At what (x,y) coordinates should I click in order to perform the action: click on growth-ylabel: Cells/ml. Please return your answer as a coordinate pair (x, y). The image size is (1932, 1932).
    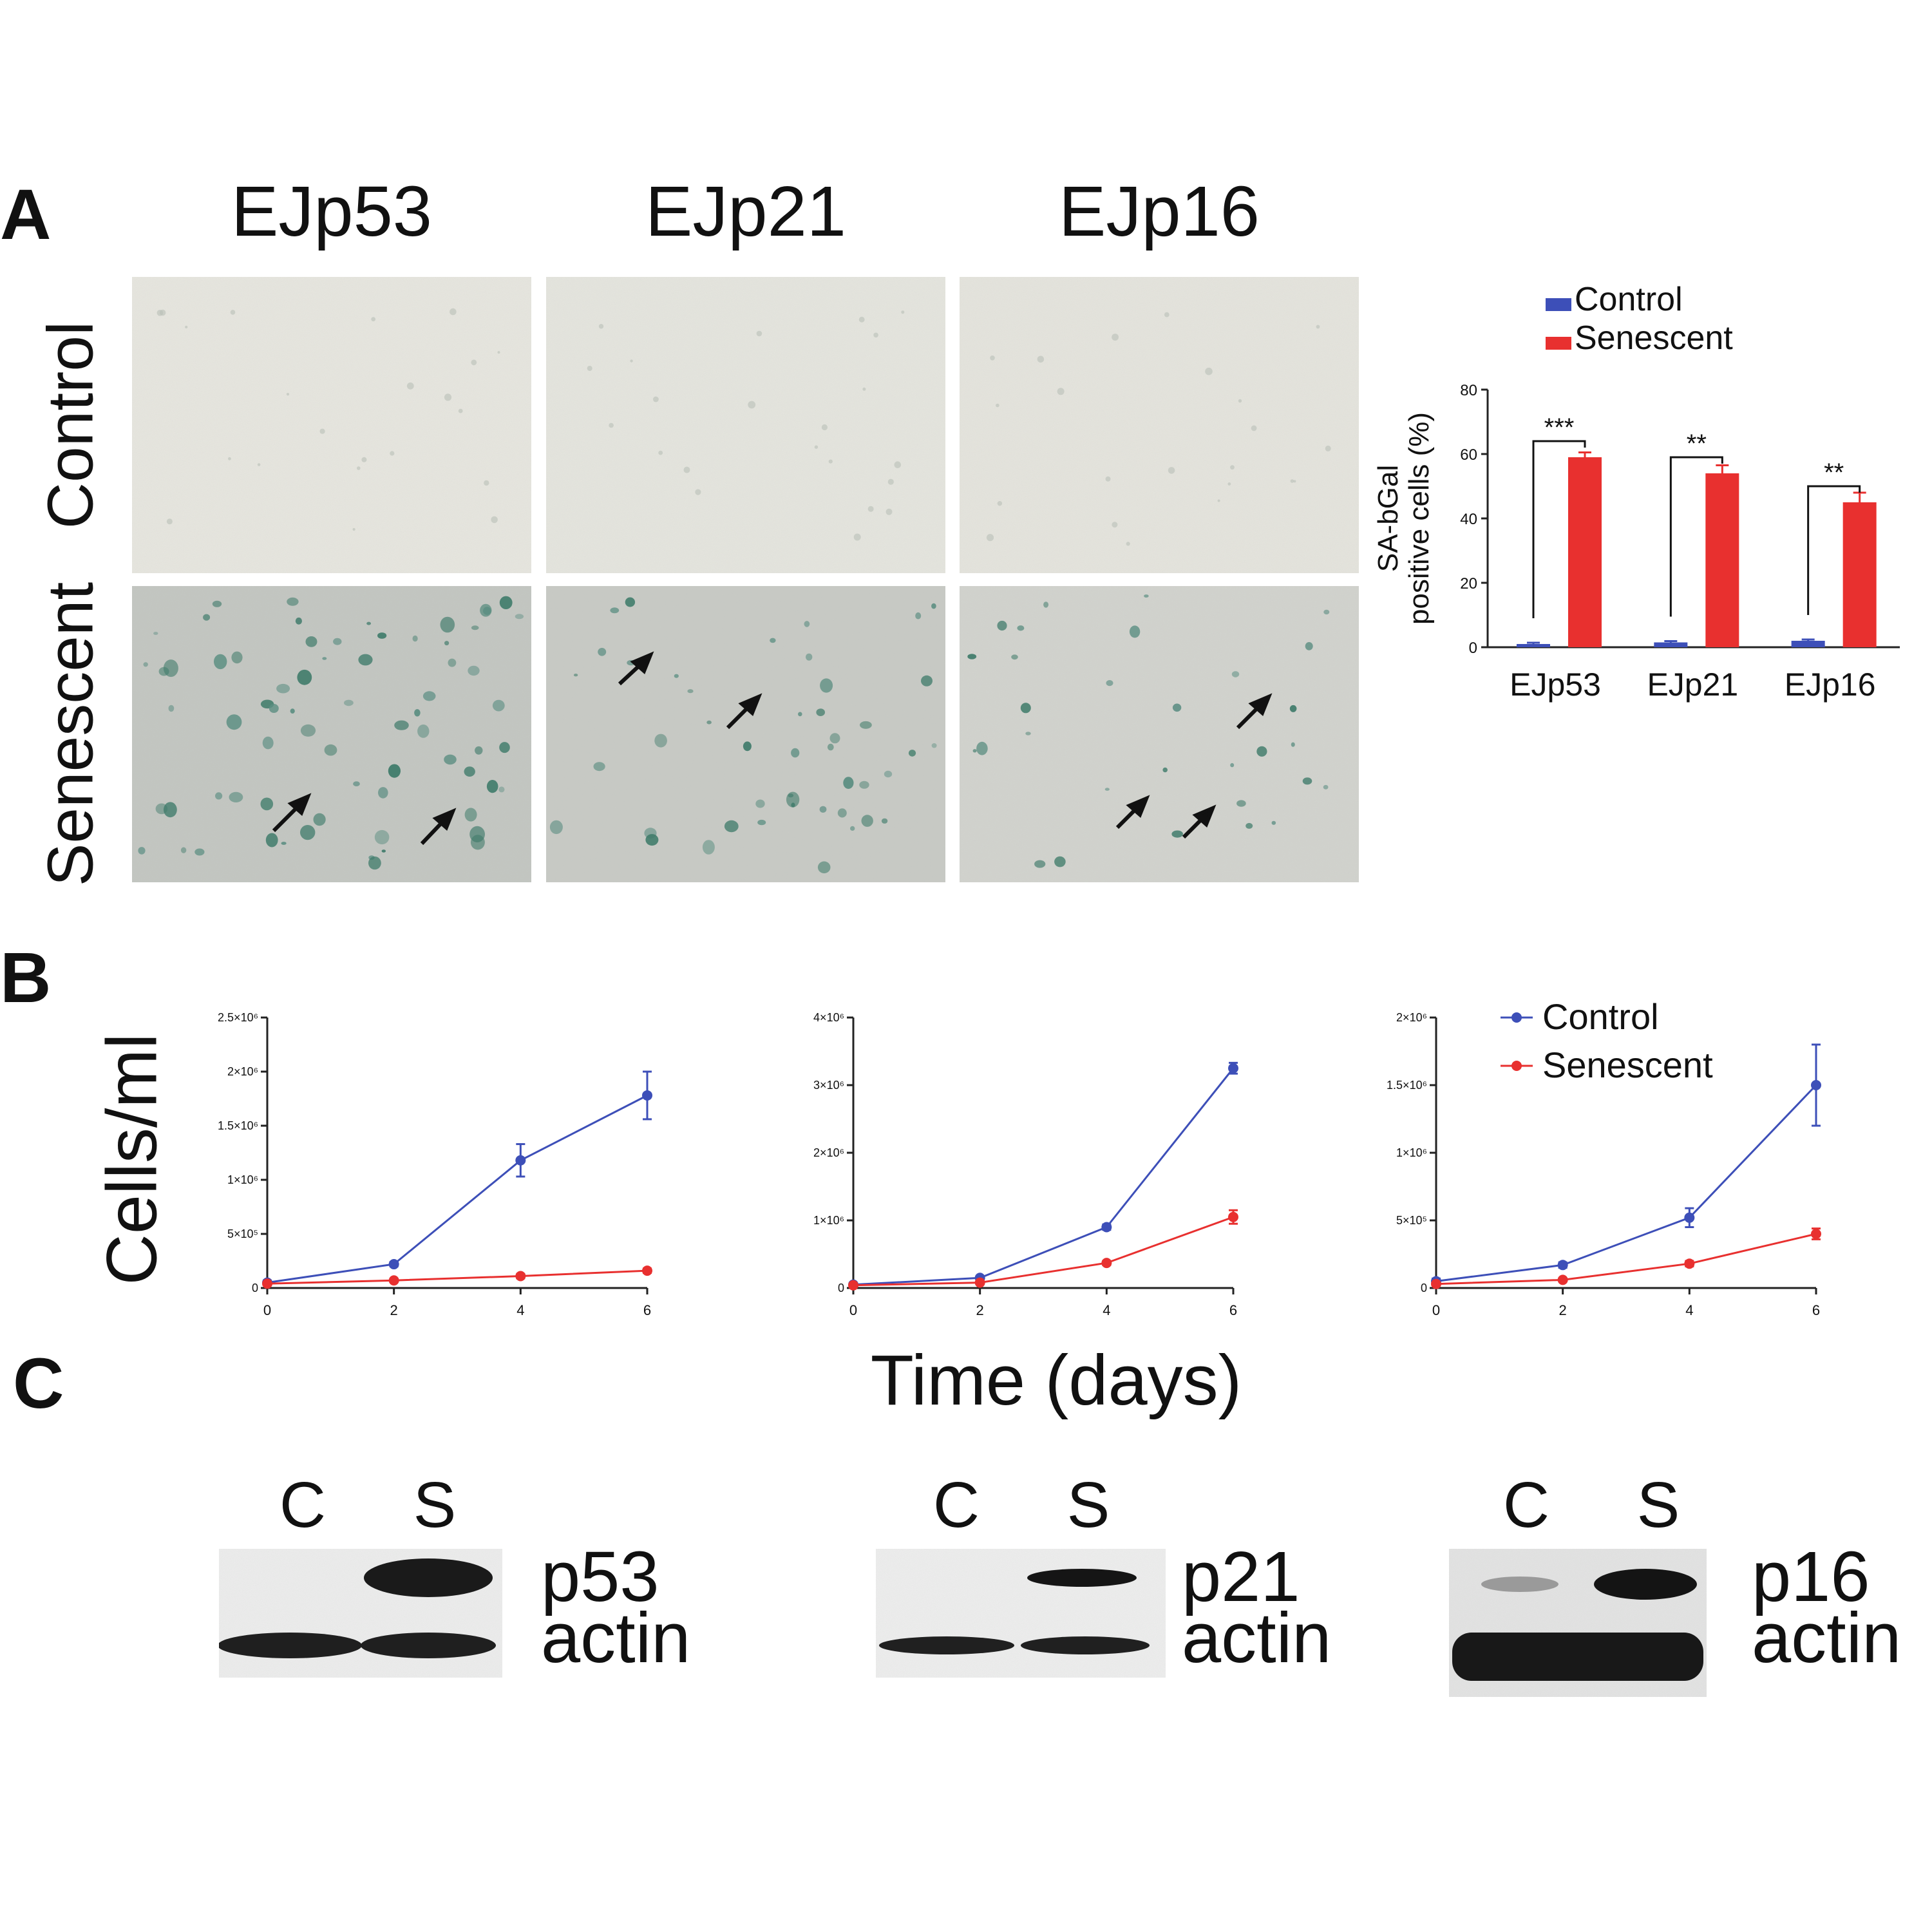
    Looking at the image, I should click on (132, 1159).